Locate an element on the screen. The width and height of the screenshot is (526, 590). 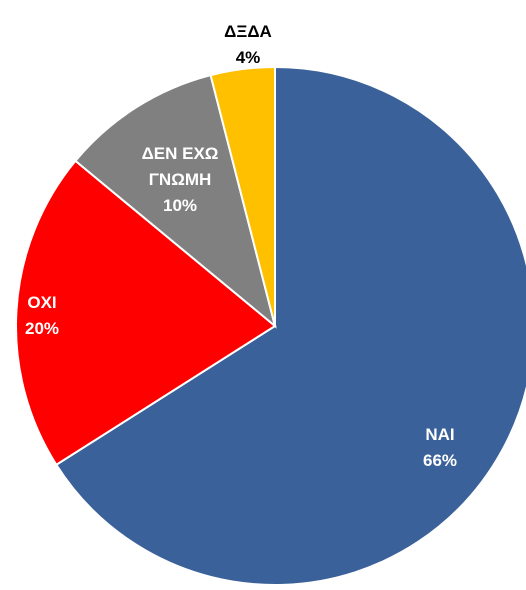
category-label: ΝΑΙ is located at coordinates (440, 434).